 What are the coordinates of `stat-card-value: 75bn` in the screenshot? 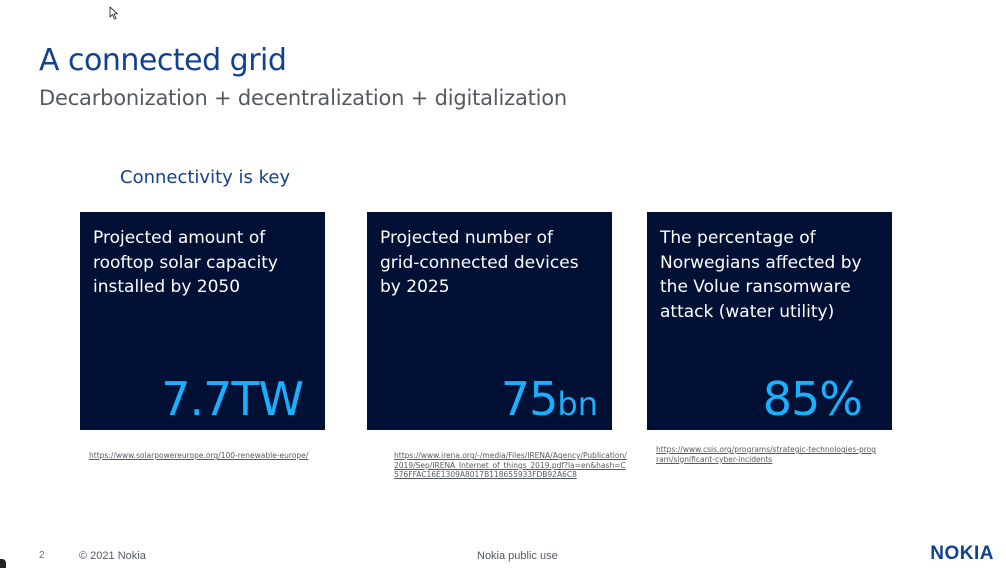 It's located at (549, 399).